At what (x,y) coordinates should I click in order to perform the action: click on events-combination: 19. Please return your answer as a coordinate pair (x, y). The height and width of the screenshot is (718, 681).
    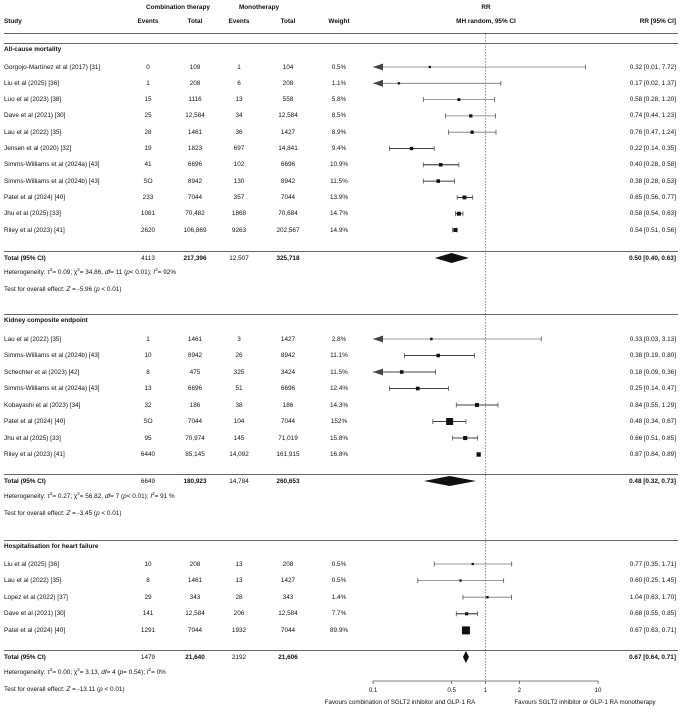
    Looking at the image, I should click on (148, 148).